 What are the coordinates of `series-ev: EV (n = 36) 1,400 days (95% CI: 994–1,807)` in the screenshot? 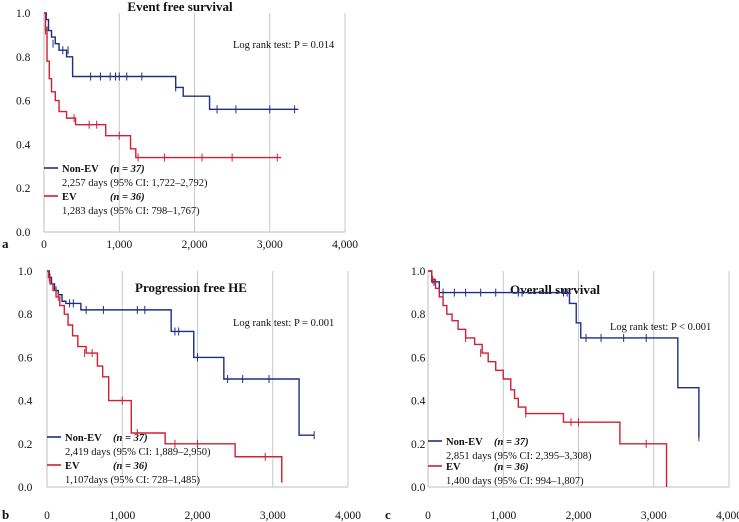 It's located at (548, 378).